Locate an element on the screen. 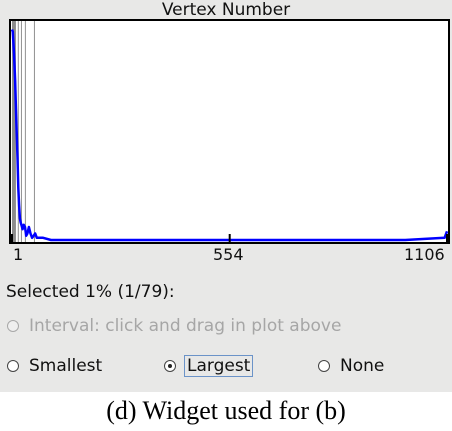 The image size is (452, 431). none-label: None is located at coordinates (362, 366).